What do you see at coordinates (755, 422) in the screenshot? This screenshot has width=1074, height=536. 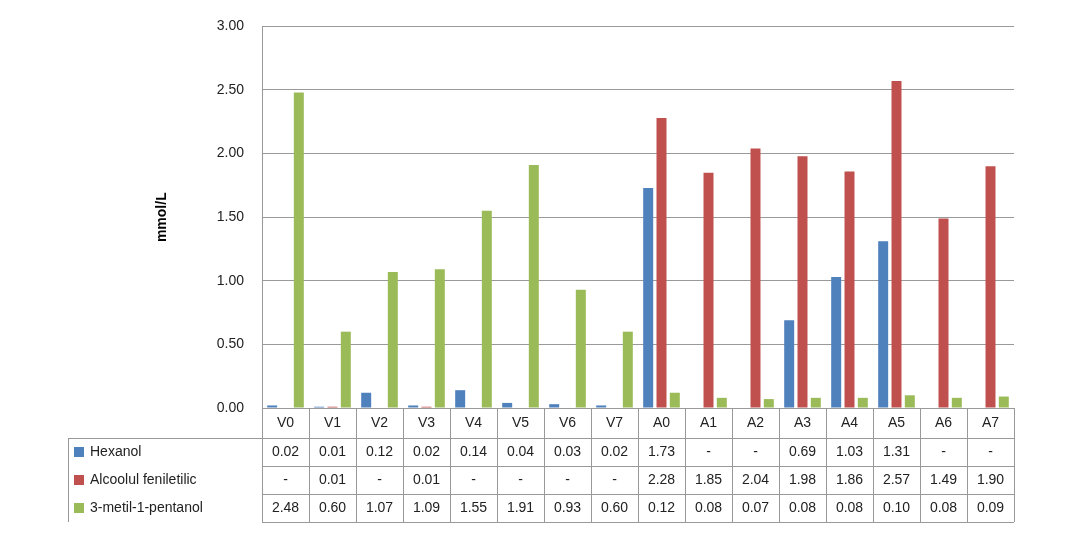 I see `x-tick-label: A2` at bounding box center [755, 422].